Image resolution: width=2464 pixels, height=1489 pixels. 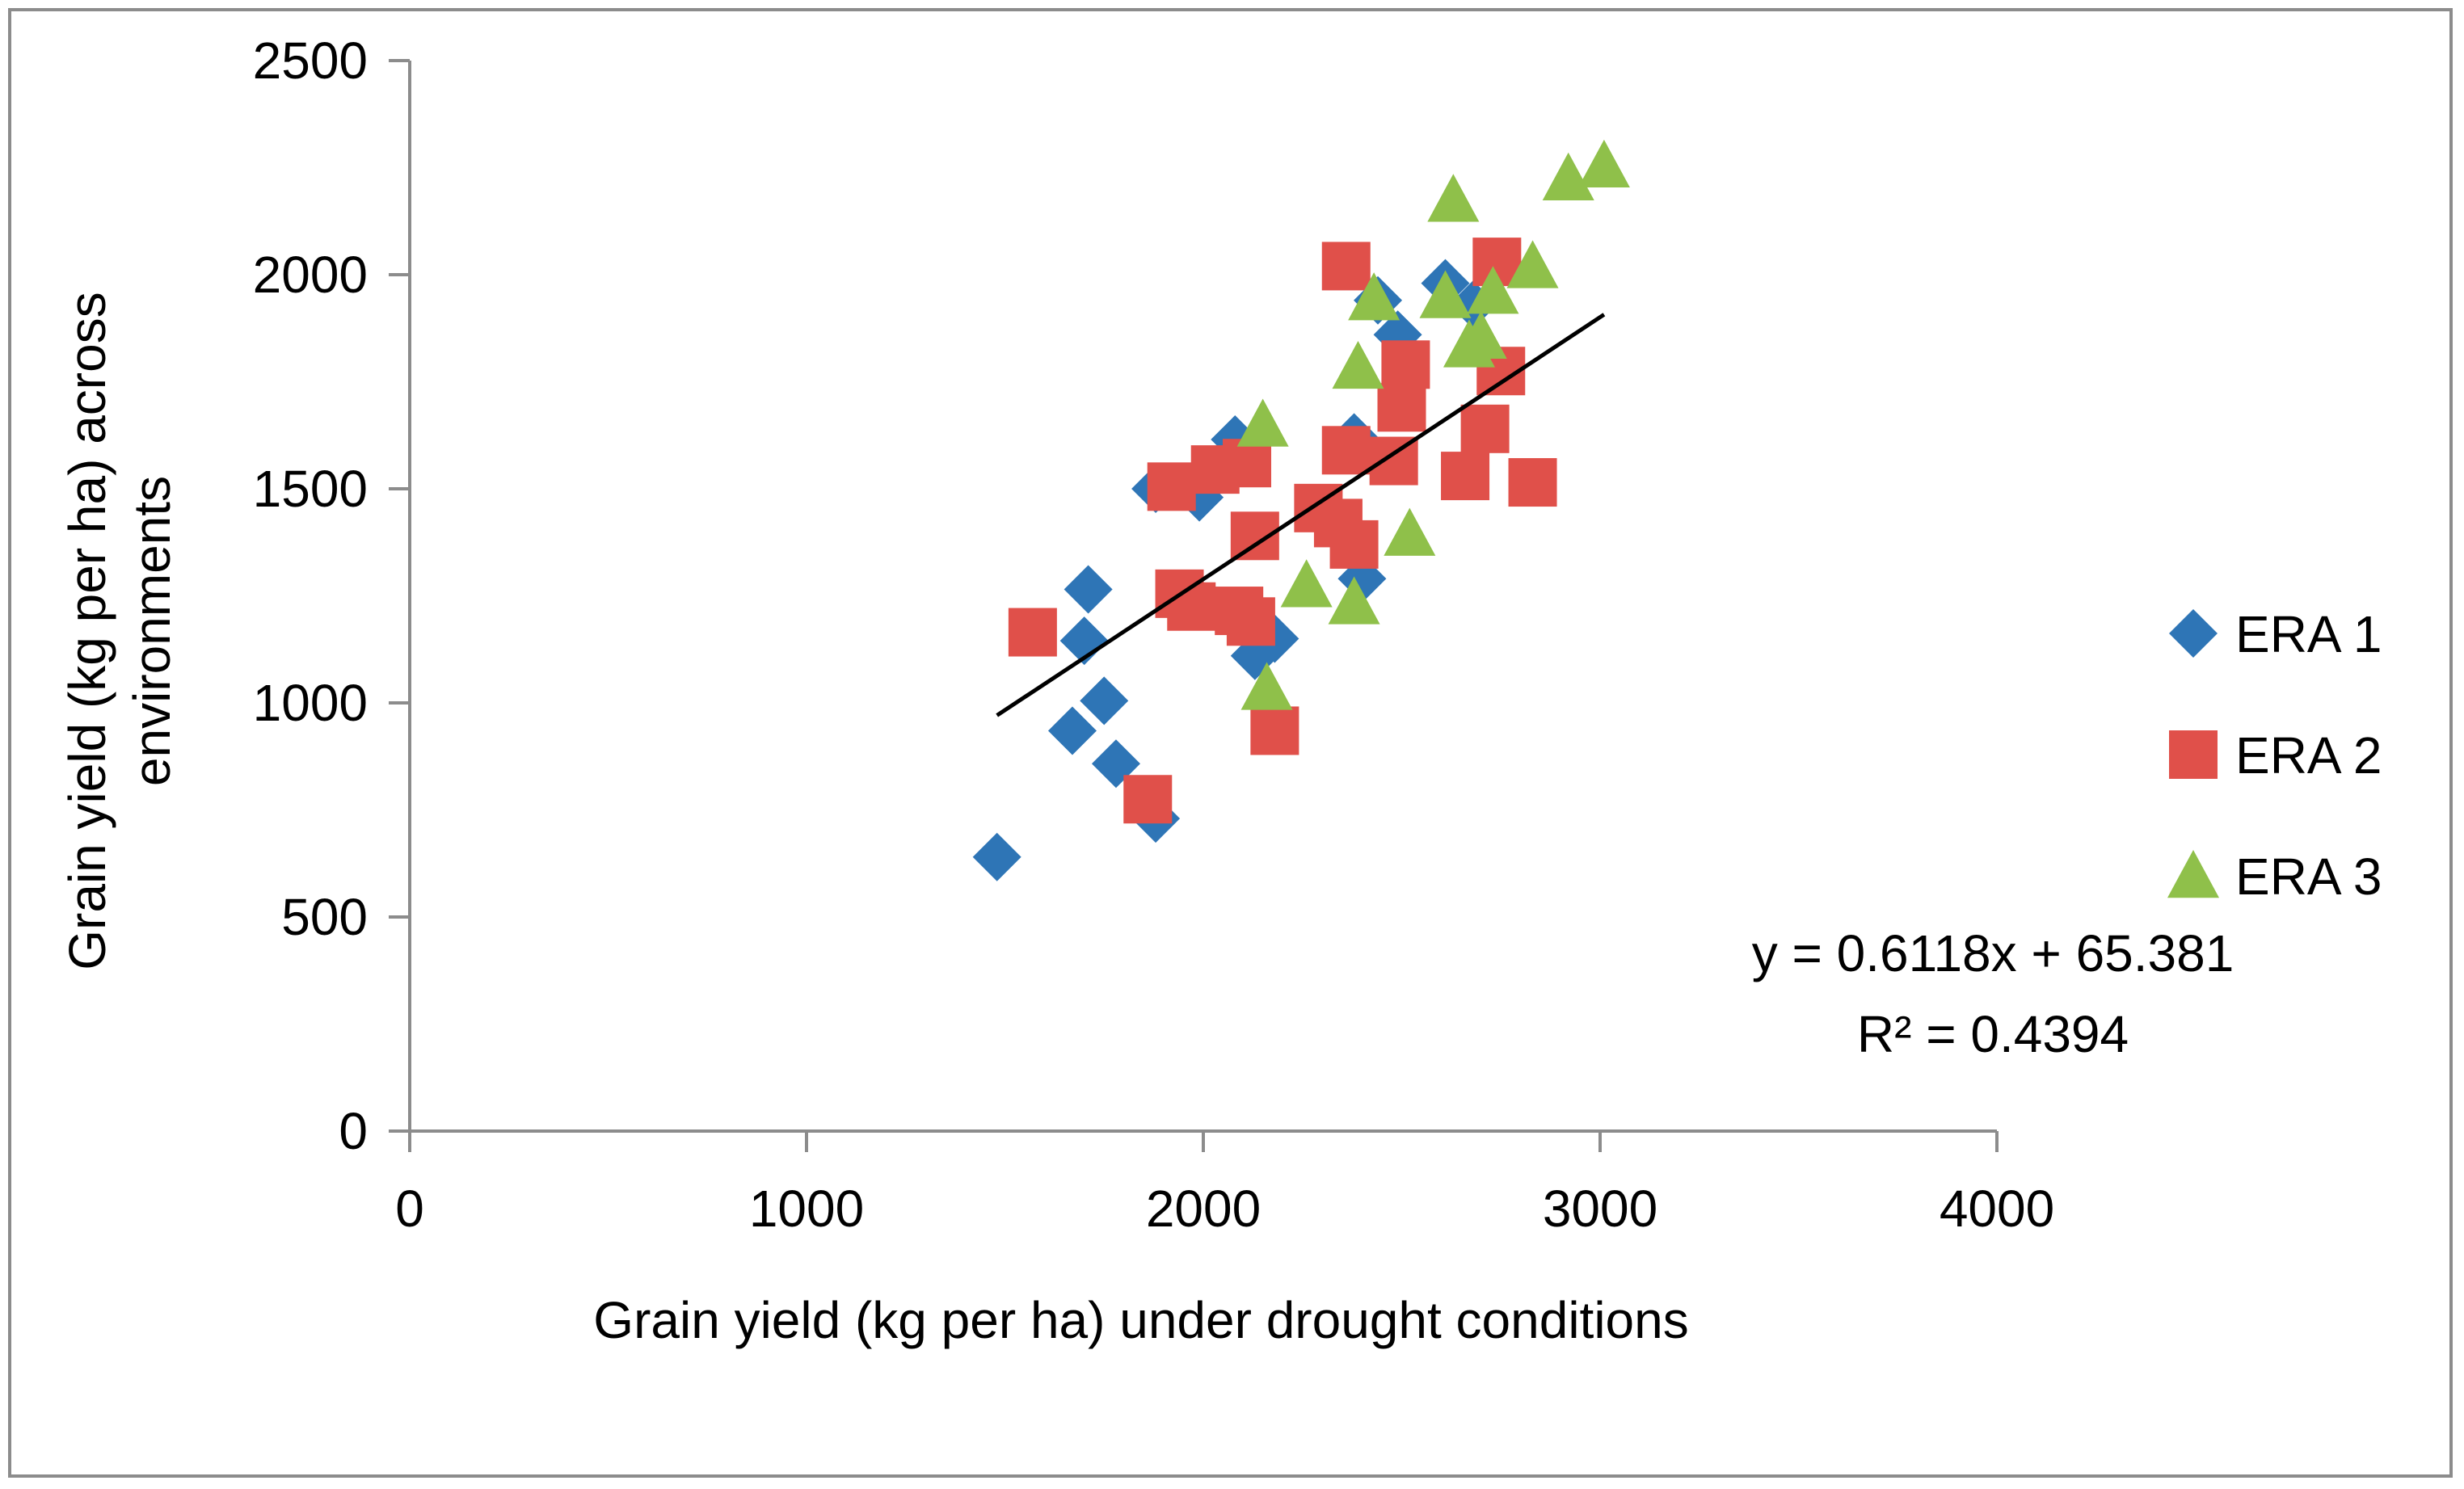 What do you see at coordinates (310, 61) in the screenshot?
I see `y-tick-label: 2500` at bounding box center [310, 61].